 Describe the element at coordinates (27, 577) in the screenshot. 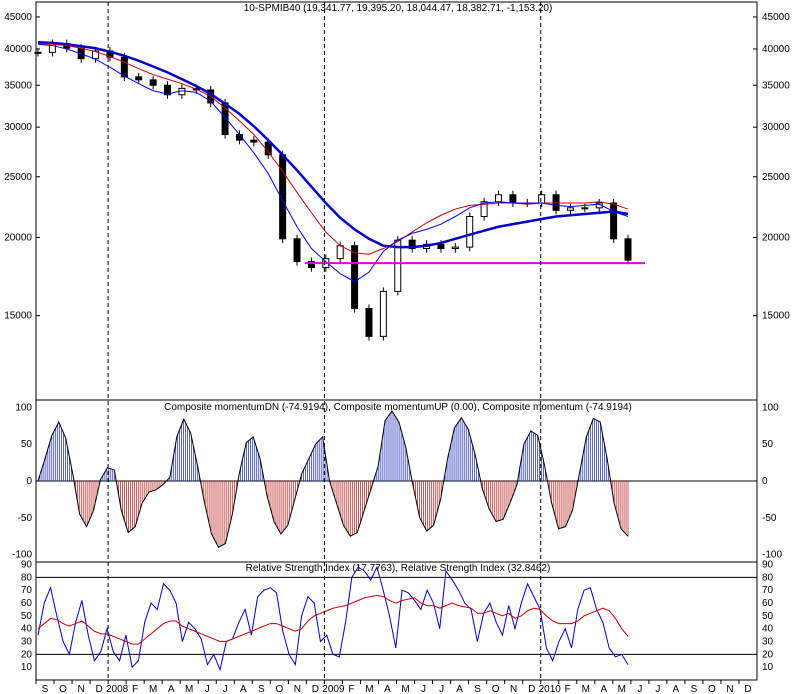

I see `y-tick-label-left: 80` at that location.